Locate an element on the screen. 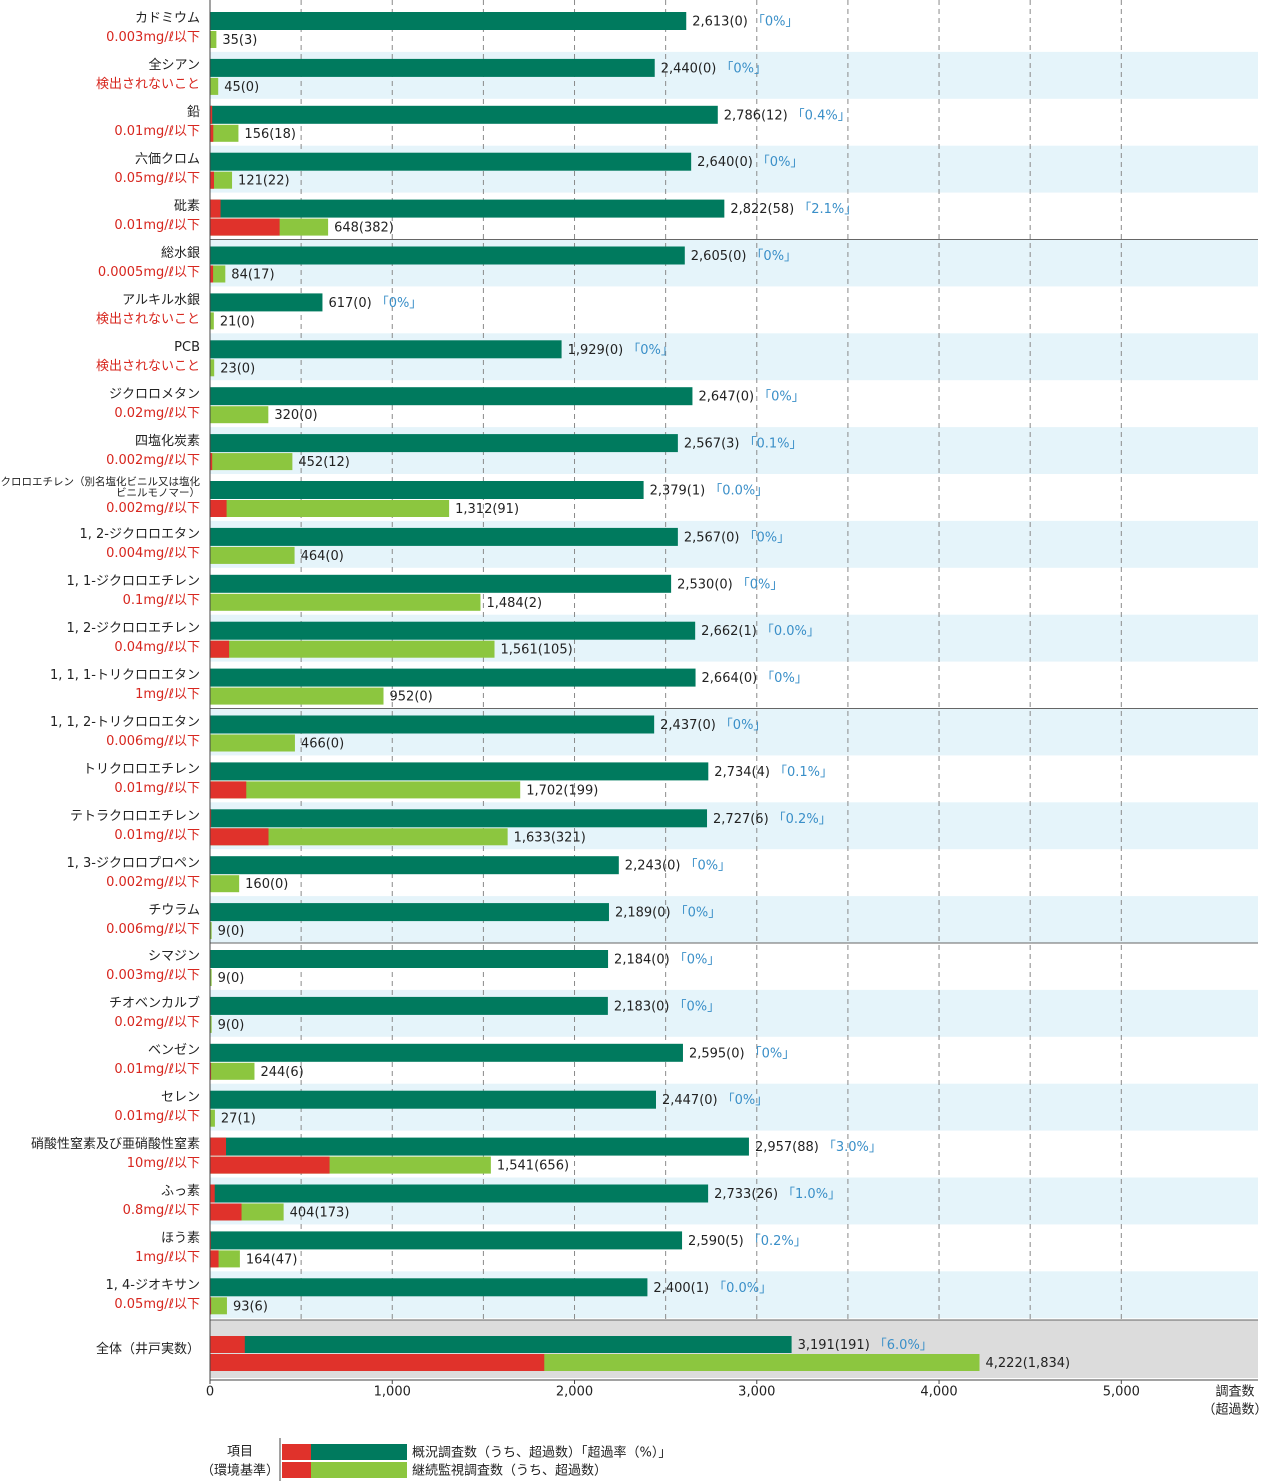 Image resolution: width=1270 pixels, height=1481 pixels. category-label: 砒素 0.01mg/ℓ以下 is located at coordinates (100, 216).